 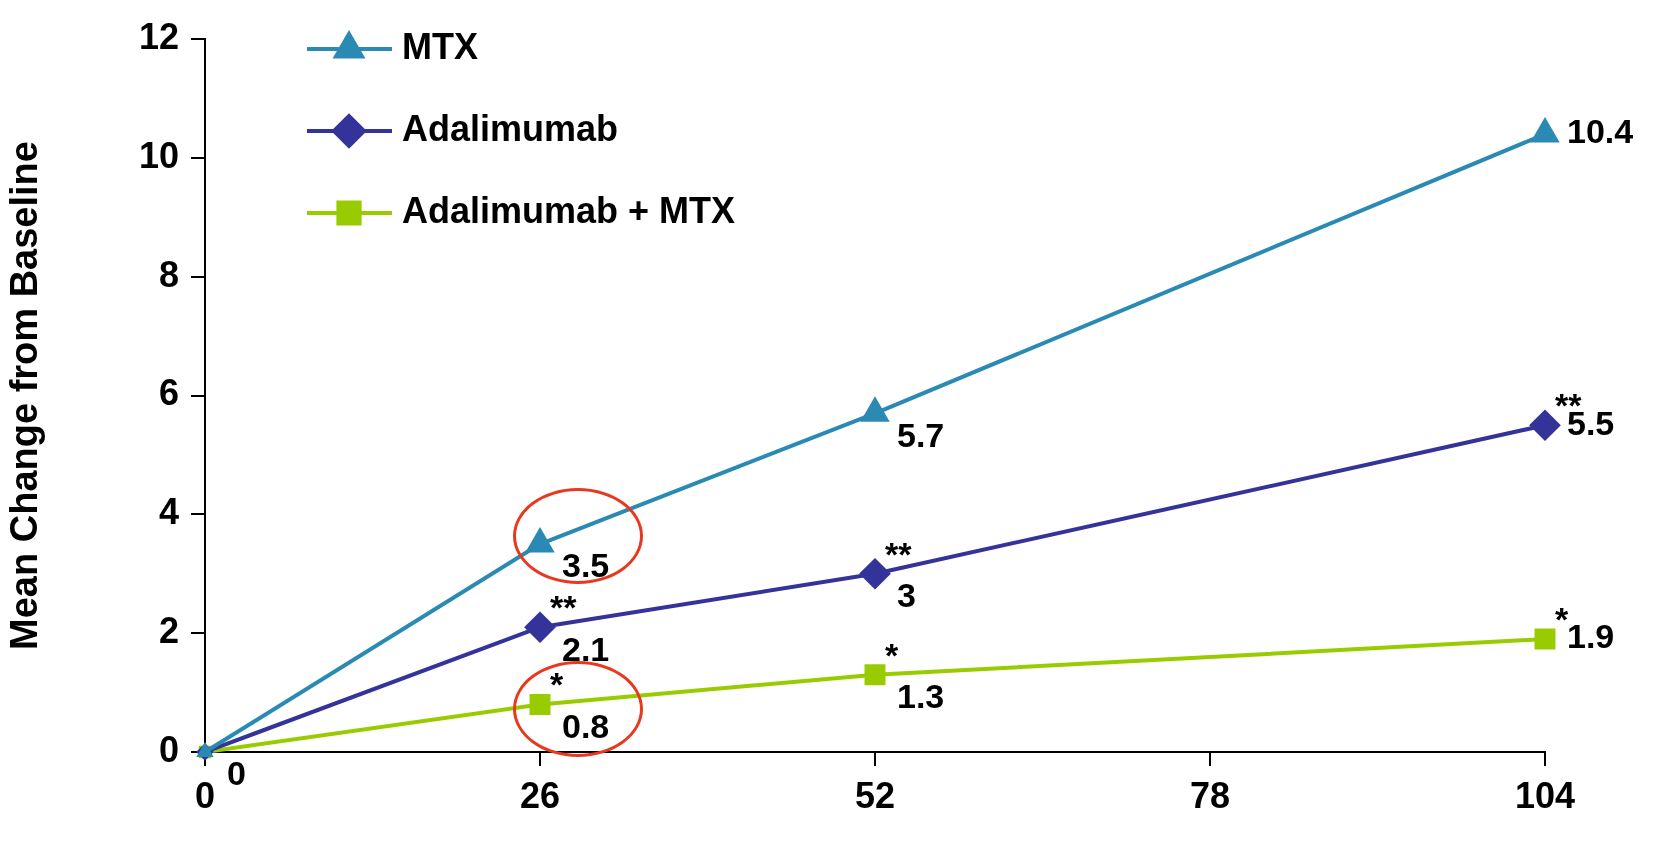 What do you see at coordinates (1600, 131) in the screenshot?
I see `data-label: 10.4` at bounding box center [1600, 131].